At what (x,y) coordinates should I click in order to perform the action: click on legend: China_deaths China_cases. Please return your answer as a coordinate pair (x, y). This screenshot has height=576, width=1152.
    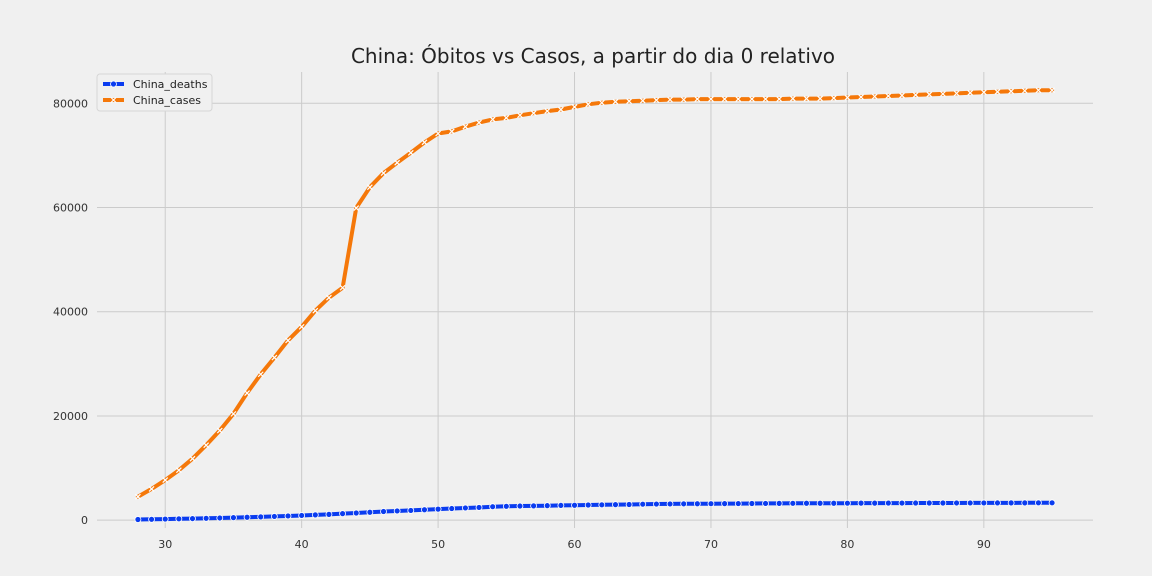
    Looking at the image, I should click on (154, 92).